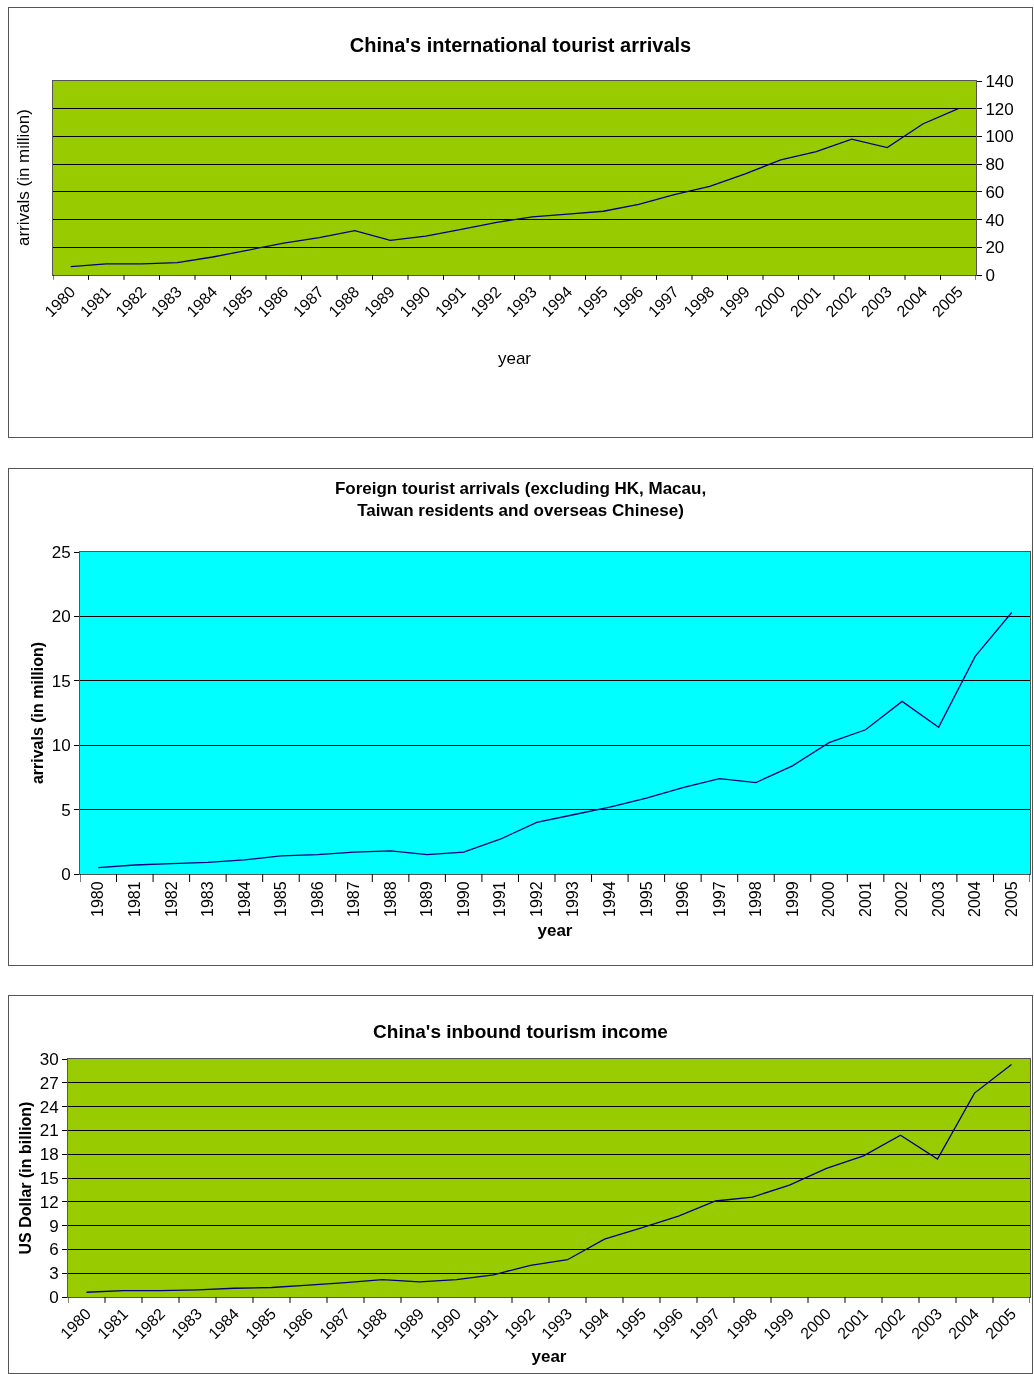  What do you see at coordinates (54, 1250) in the screenshot?
I see `y-tick-label: 6` at bounding box center [54, 1250].